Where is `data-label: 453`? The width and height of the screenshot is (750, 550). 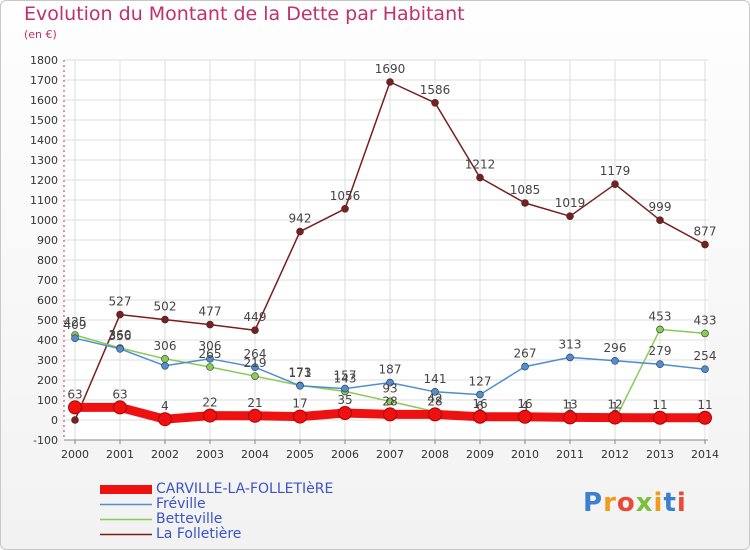 data-label: 453 is located at coordinates (660, 316).